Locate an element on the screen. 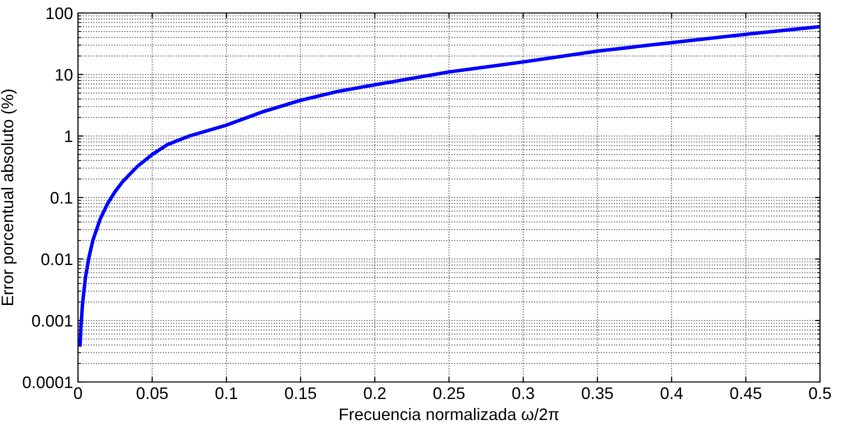 The image size is (846, 439). x-tick-label: 0 is located at coordinates (78, 393).